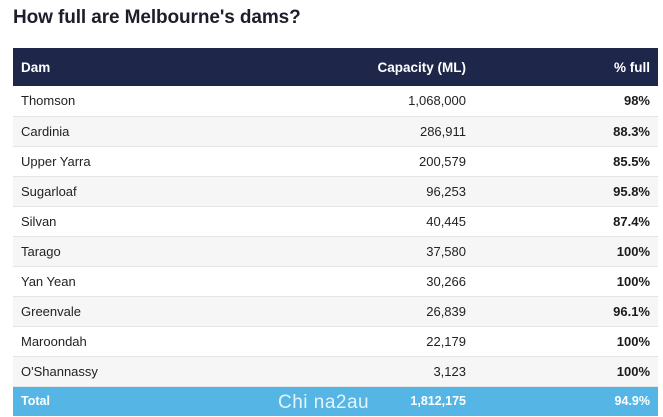 Image resolution: width=663 pixels, height=417 pixels. I want to click on capacity-cell: 96,253, so click(446, 191).